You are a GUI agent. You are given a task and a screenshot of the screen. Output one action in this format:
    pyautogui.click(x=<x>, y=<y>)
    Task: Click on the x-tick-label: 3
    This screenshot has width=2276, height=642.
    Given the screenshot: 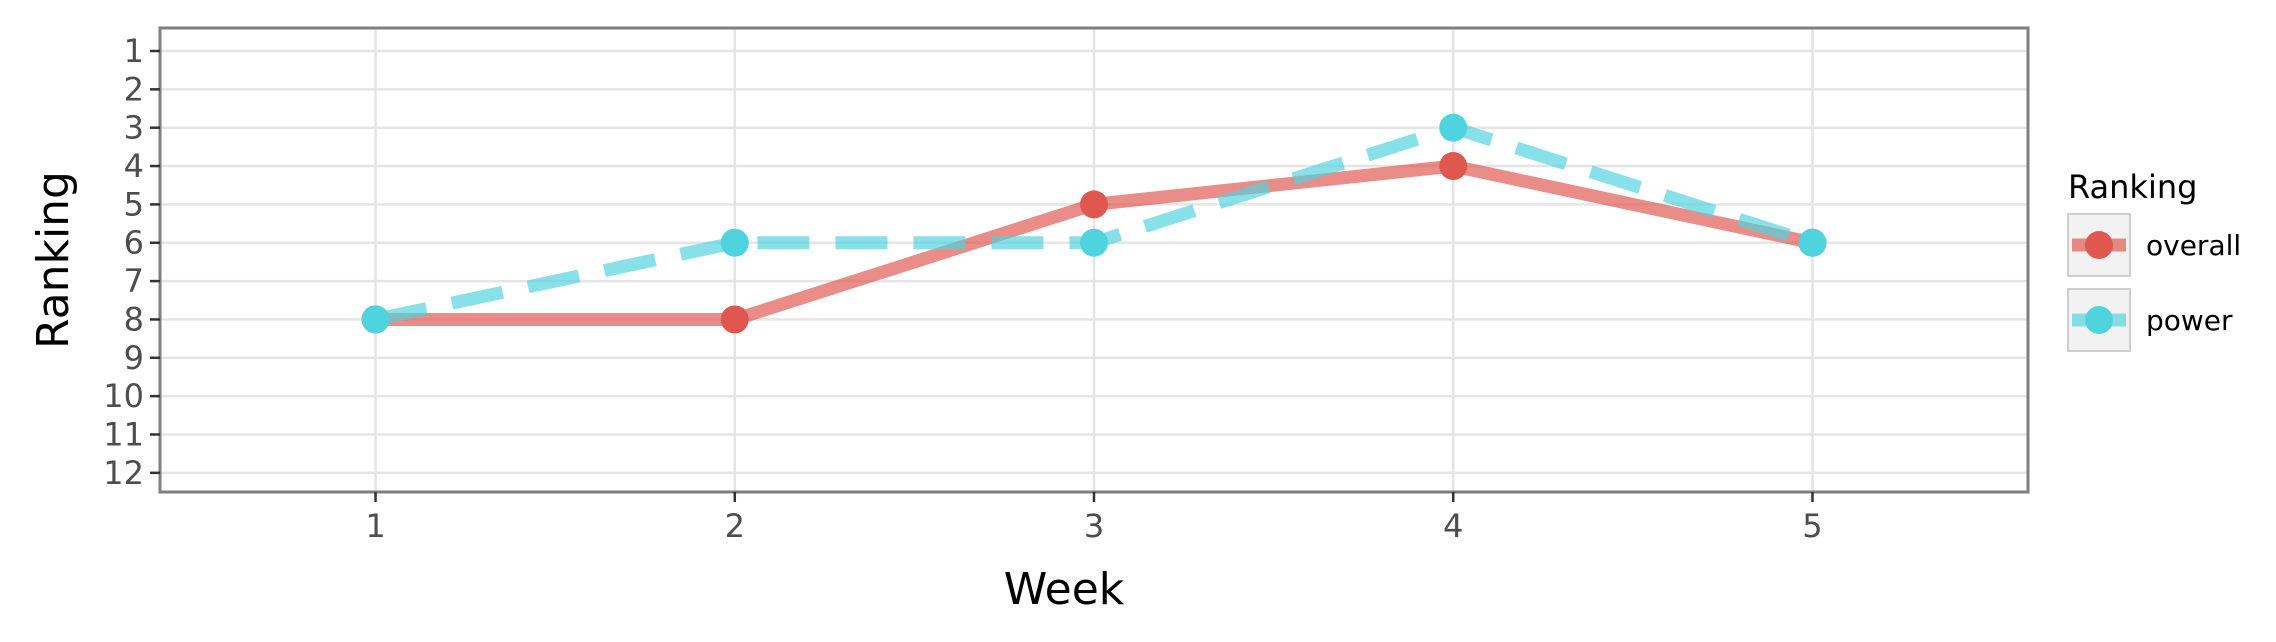 What is the action you would take?
    pyautogui.click(x=1094, y=526)
    